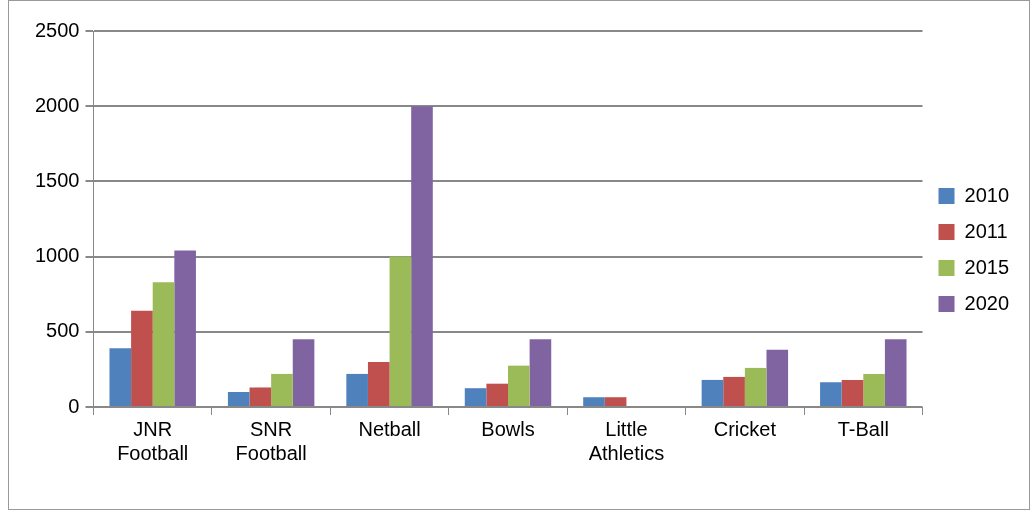 This screenshot has height=512, width=1032. Describe the element at coordinates (57, 29) in the screenshot. I see `y-tick-label: 2500` at that location.